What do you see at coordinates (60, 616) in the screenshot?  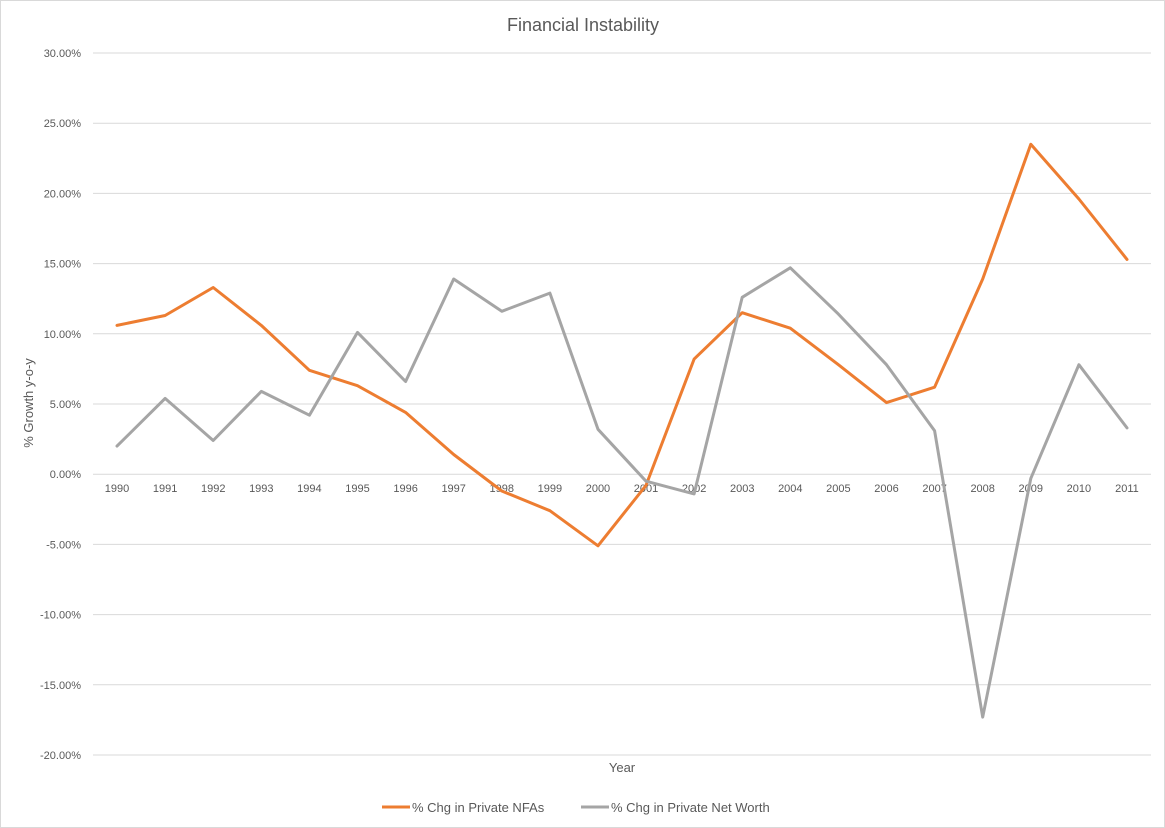 I see `y-tick-label: -10.00%` at bounding box center [60, 616].